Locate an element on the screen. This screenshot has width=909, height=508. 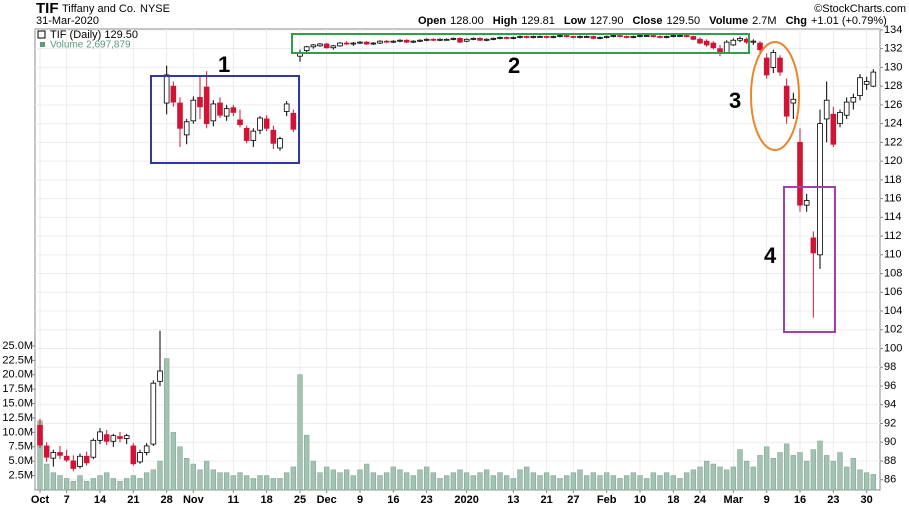
quote-value: 128.00 is located at coordinates (467, 21).